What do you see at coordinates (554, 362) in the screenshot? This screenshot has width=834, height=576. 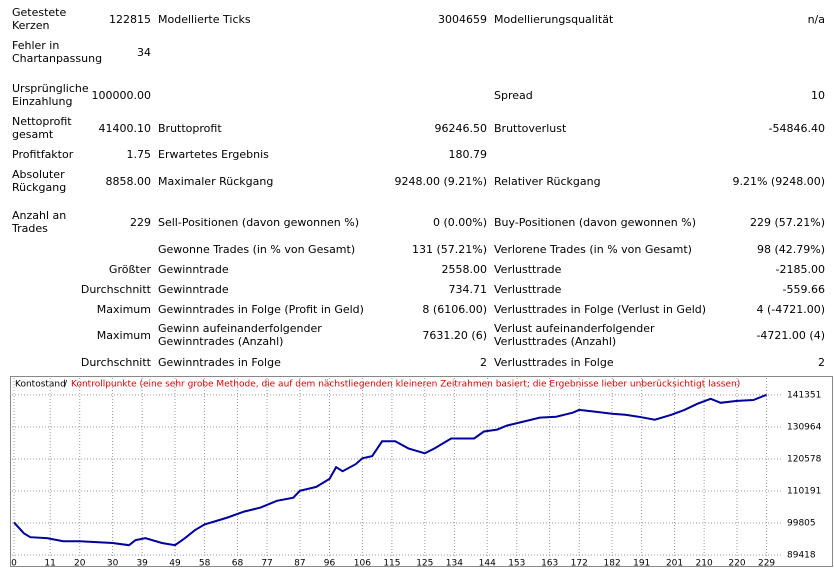 I see `row-label: Verlusttrades in Folge` at bounding box center [554, 362].